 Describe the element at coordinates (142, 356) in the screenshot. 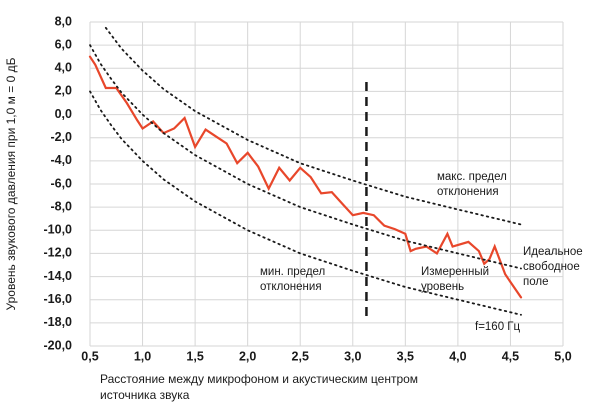

I see `x-tick-label: 1,0` at that location.